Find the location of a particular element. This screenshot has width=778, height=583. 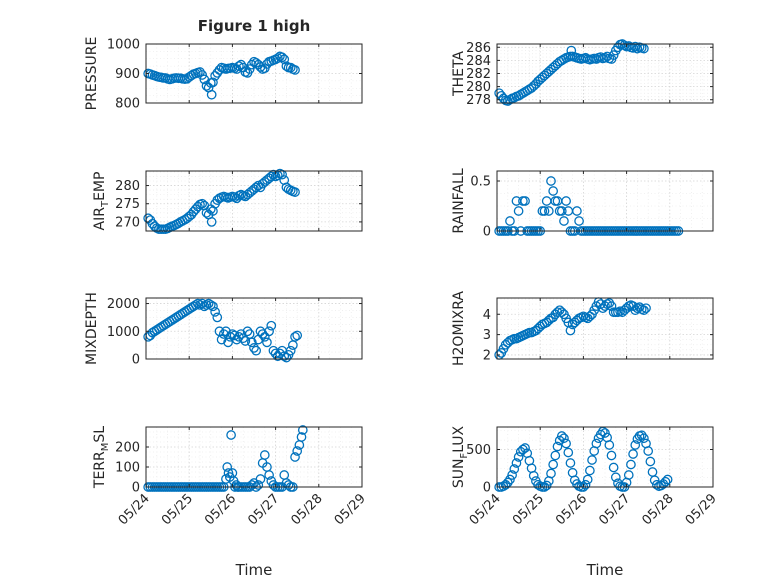

y-tick-label: 275 is located at coordinates (127, 204).